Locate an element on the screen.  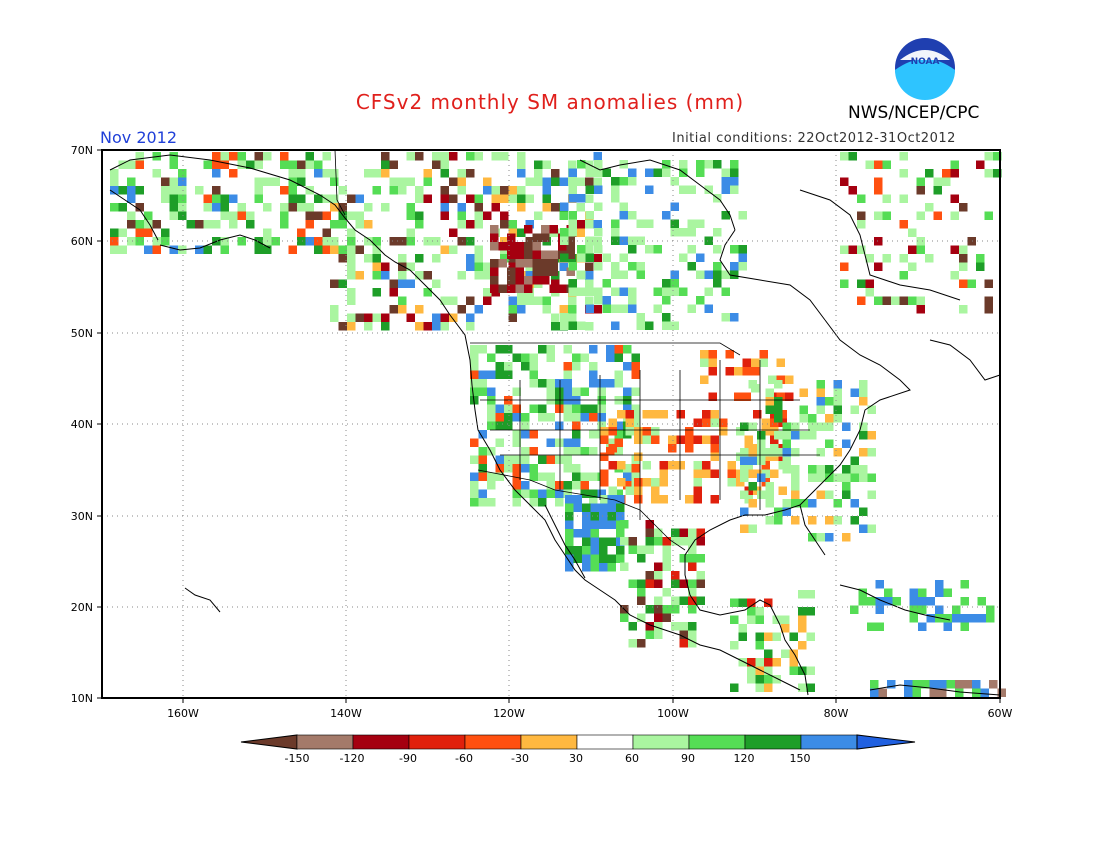
lat-label-70n: 70N is located at coordinates (82, 150).